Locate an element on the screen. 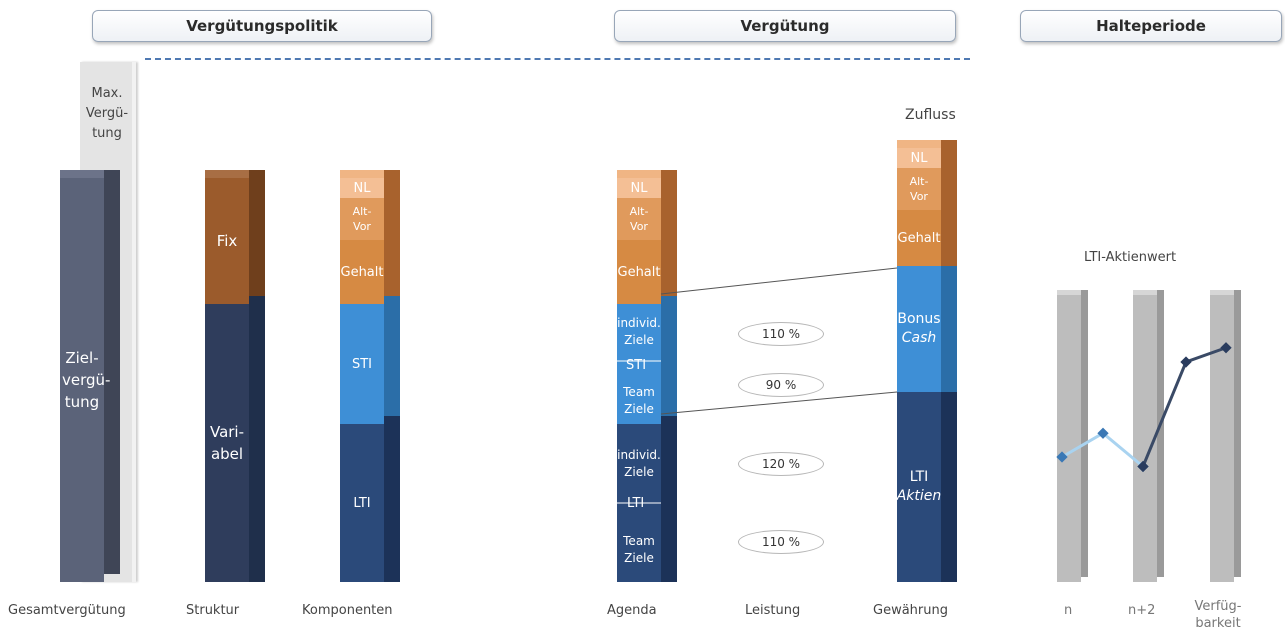 The width and height of the screenshot is (1285, 641). seg-bonus-cash: Bonus Cash is located at coordinates (919, 329).